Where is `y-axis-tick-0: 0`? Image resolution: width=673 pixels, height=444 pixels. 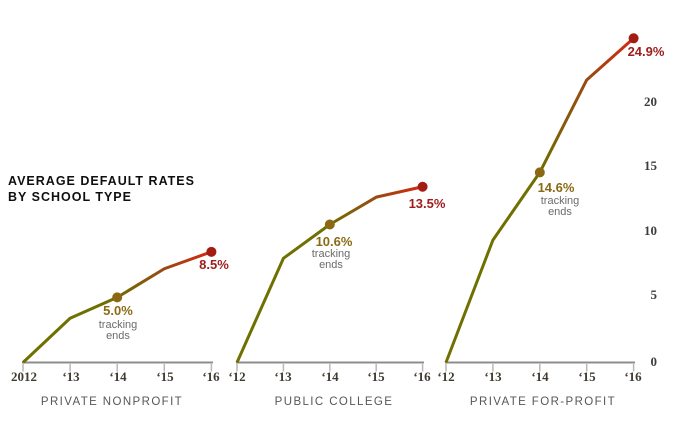 y-axis-tick-0: 0 is located at coordinates (654, 361).